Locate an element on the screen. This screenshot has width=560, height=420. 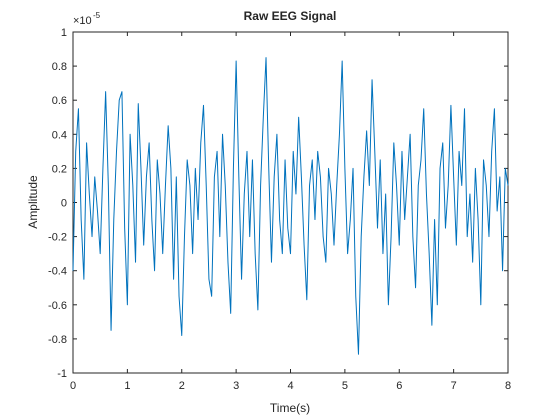
y-tick-label: 0.2 is located at coordinates (59, 169).